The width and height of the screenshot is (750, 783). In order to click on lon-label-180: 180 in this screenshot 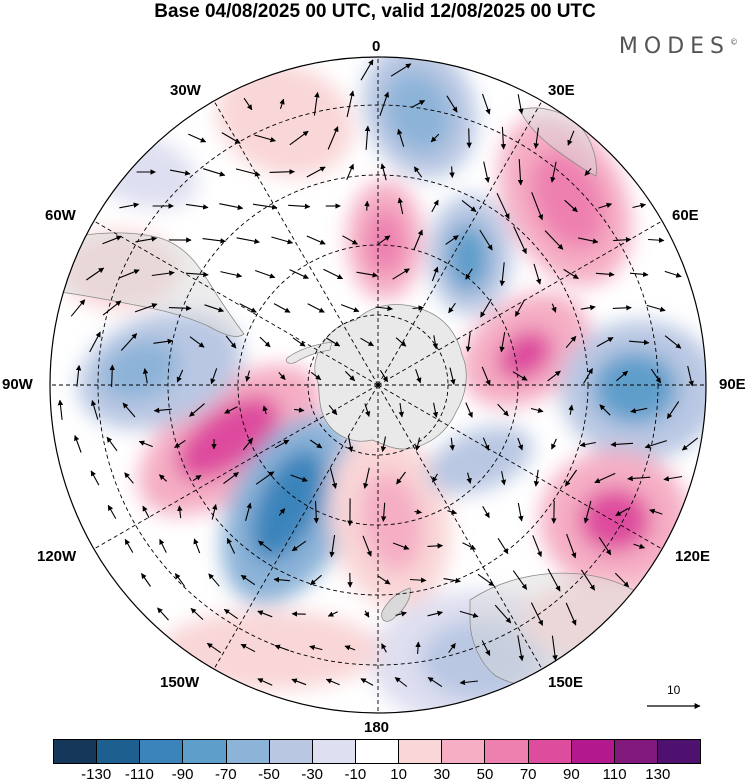, I will do `click(377, 727)`.